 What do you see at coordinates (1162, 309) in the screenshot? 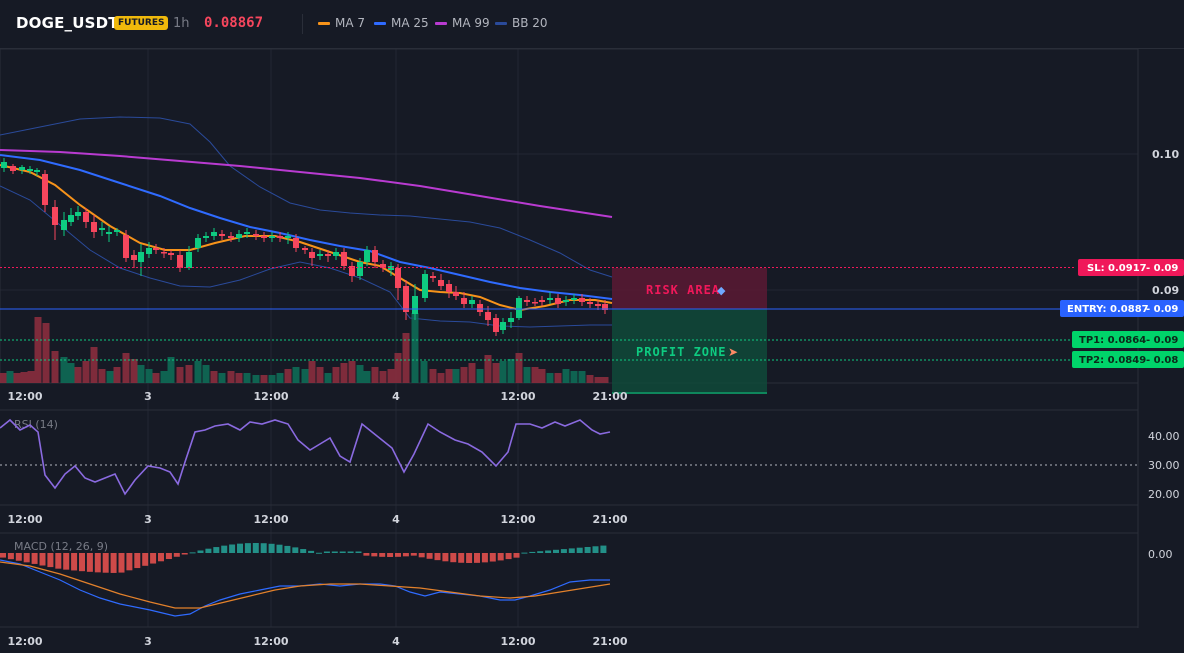
I see `entry-label-suffix: - 0.09` at bounding box center [1162, 309].